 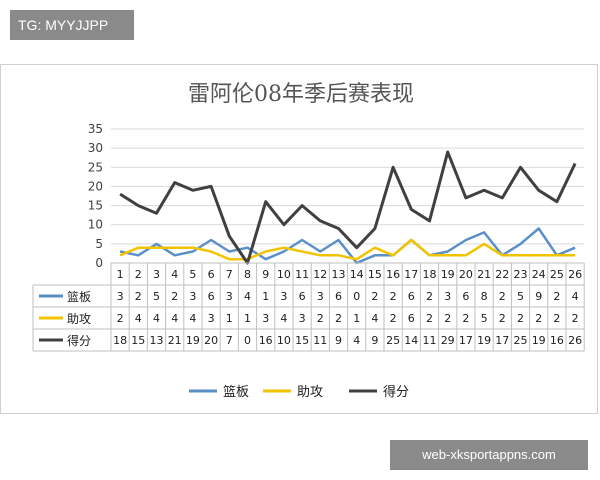 I want to click on x-tick-label: 25, so click(x=557, y=274).